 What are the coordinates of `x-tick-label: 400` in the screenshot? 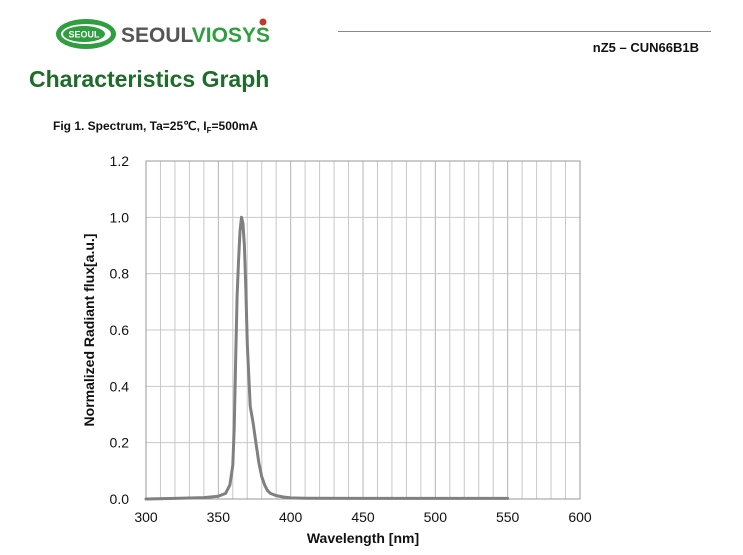 It's located at (291, 517).